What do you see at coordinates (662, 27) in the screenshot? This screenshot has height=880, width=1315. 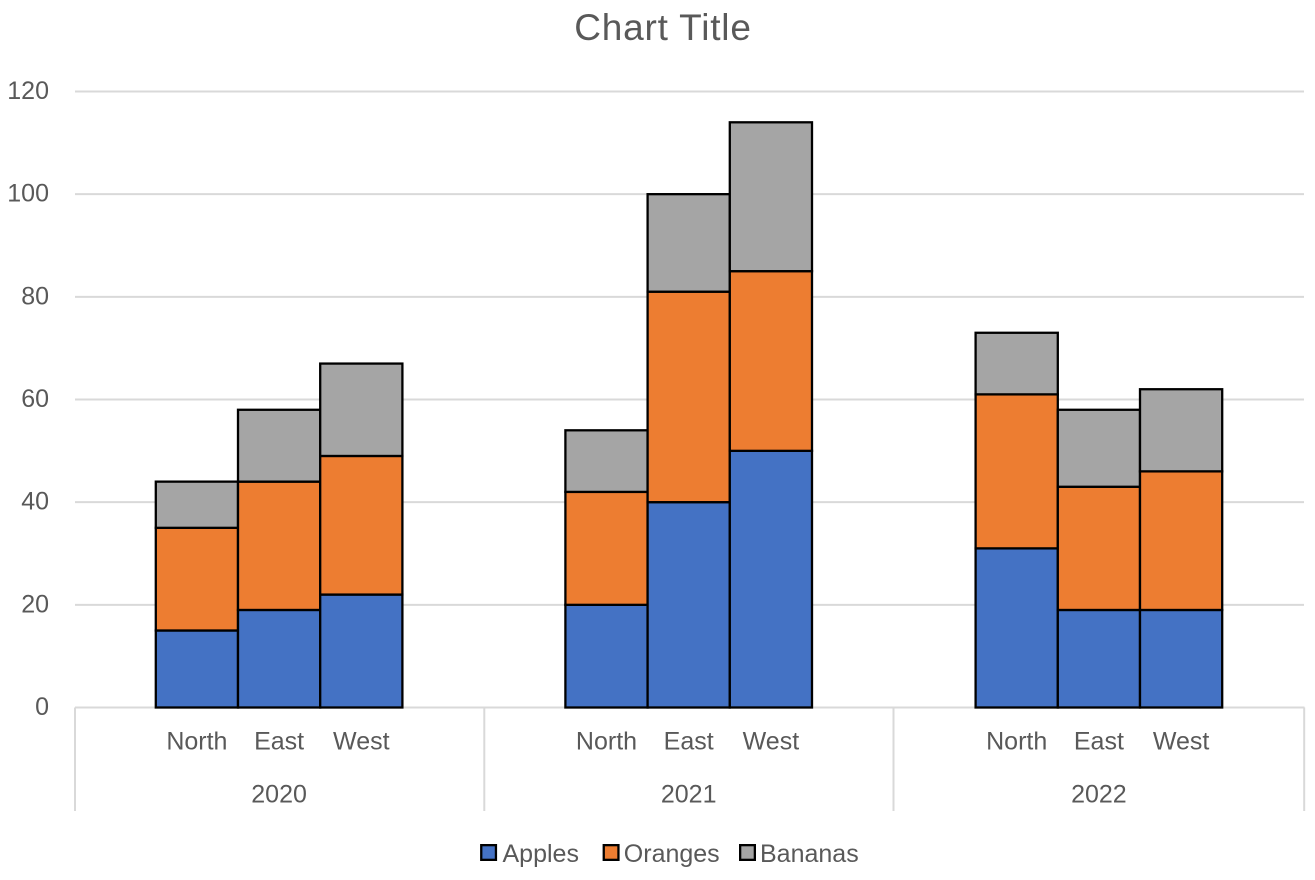 I see `svg-text: Chart Title` at bounding box center [662, 27].